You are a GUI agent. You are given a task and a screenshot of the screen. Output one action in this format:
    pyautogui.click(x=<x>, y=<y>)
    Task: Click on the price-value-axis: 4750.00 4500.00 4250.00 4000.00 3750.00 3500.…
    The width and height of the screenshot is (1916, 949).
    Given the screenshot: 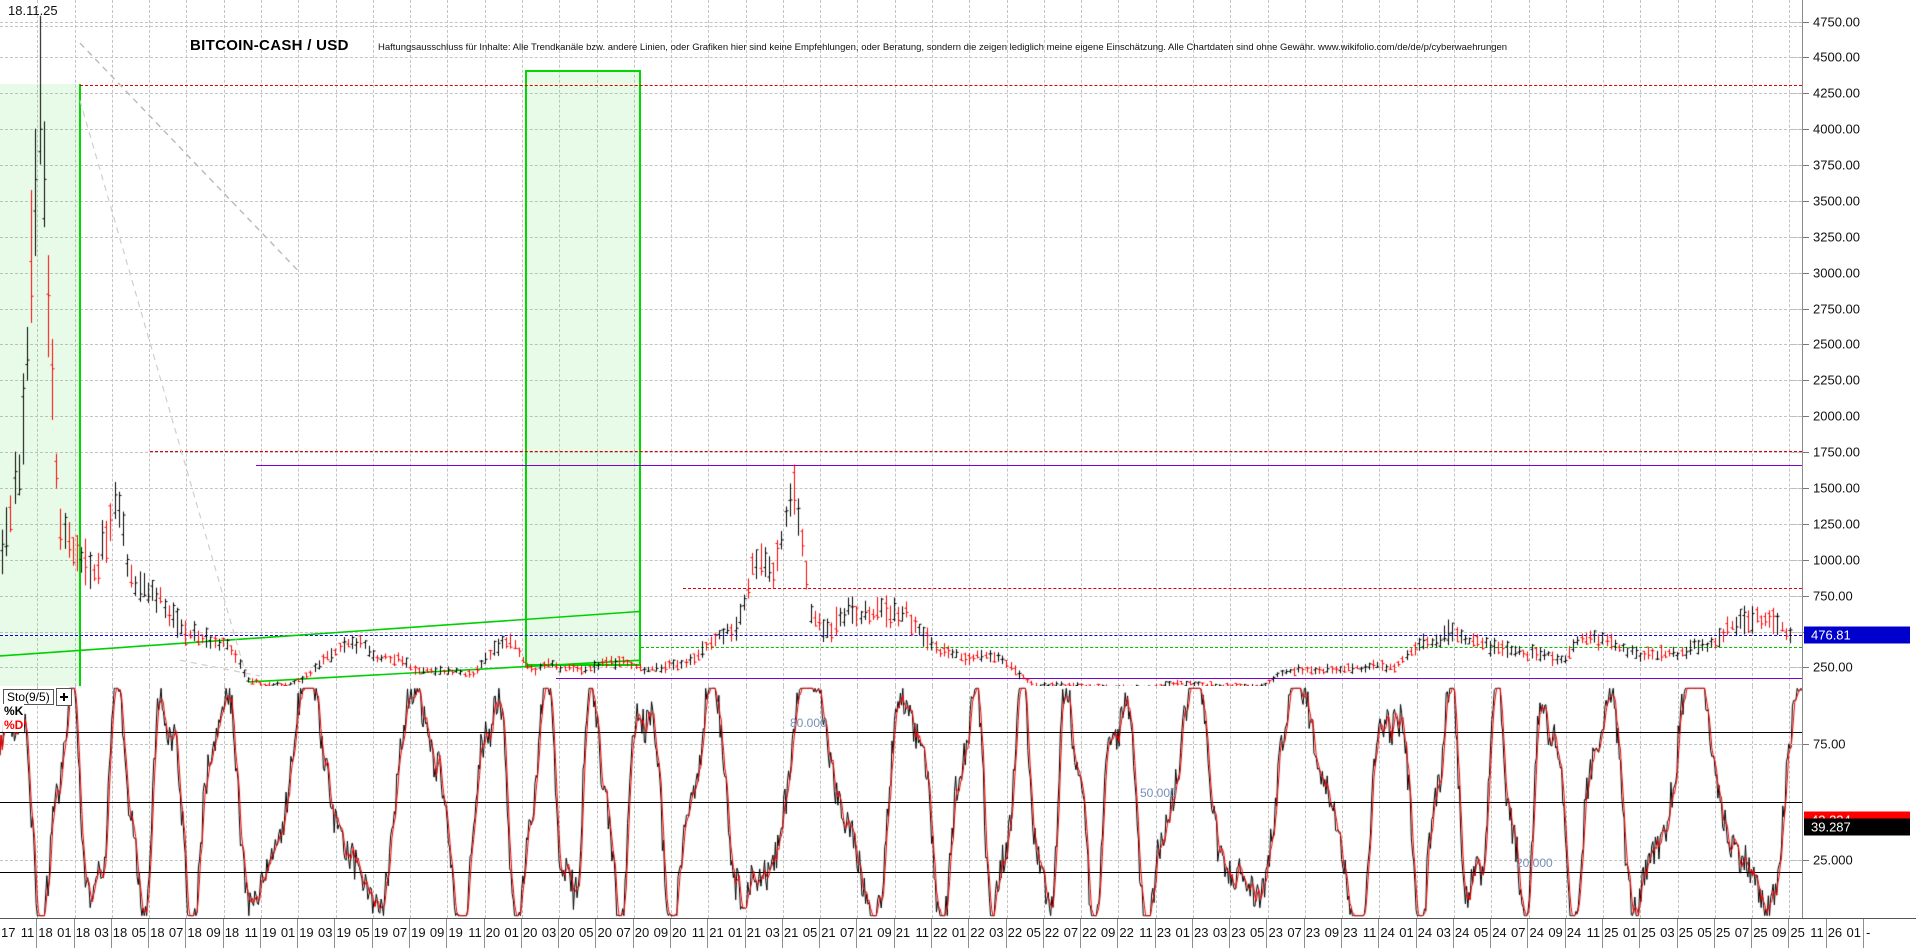 What is the action you would take?
    pyautogui.click(x=1853, y=343)
    